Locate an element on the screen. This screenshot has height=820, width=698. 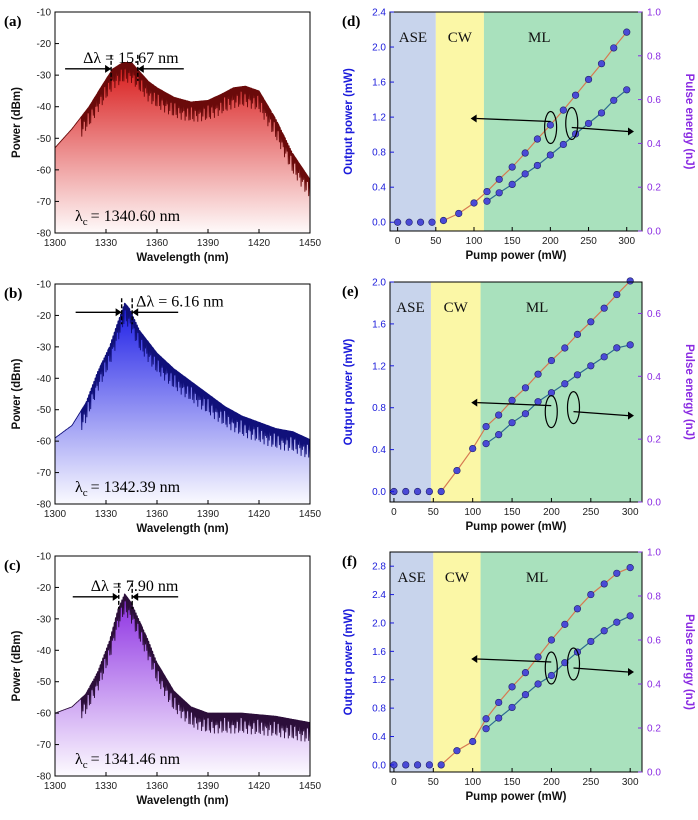
y-tick-label-left: 1.6 is located at coordinates (379, 652).